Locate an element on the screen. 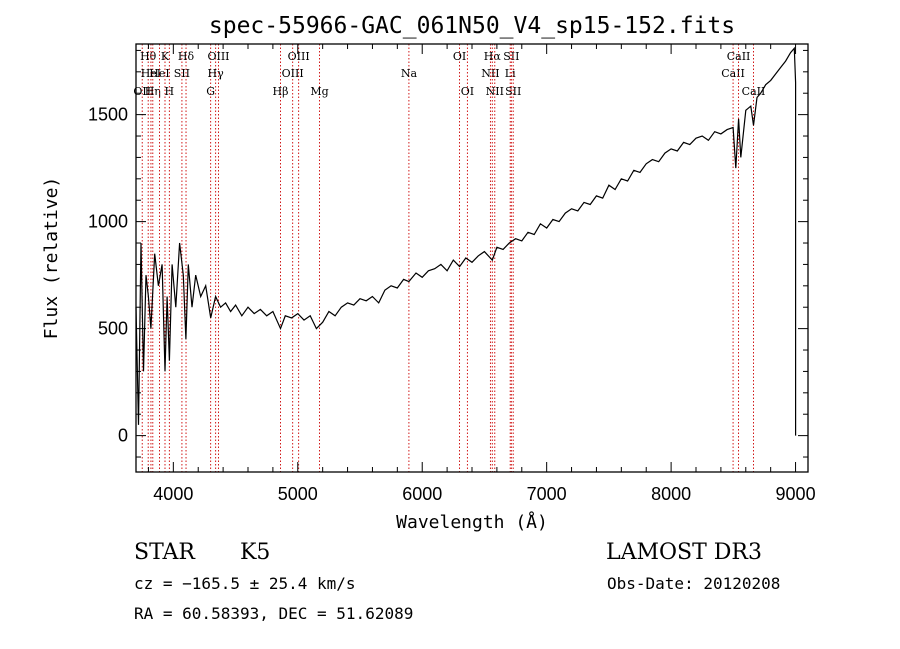  line-label-11: OIII is located at coordinates (218, 56).